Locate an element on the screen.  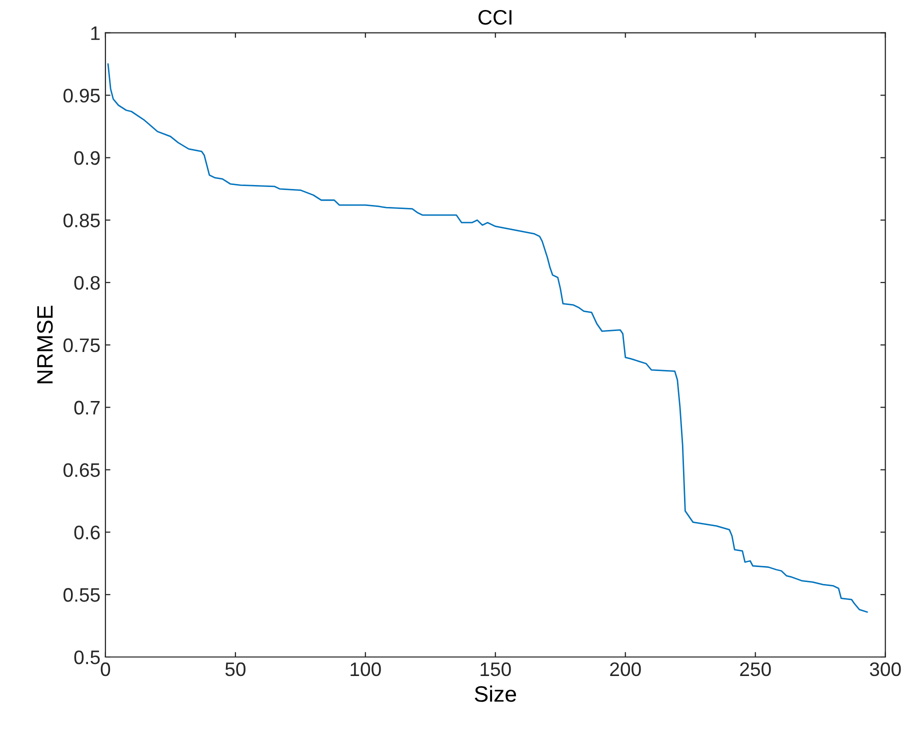
x-tick-label: 150 is located at coordinates (495, 669).